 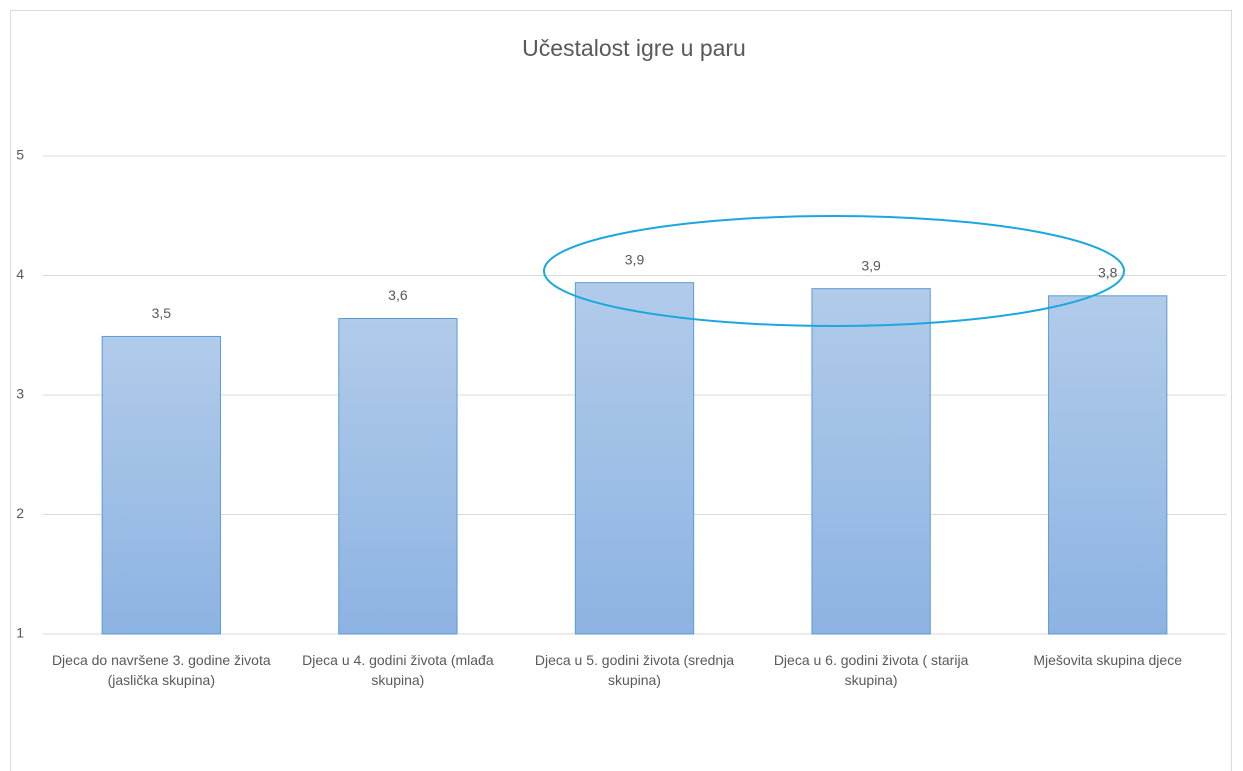 I want to click on x-tick-label: Djeca u 4. godini života (mlađa skupina), so click(x=398, y=670).